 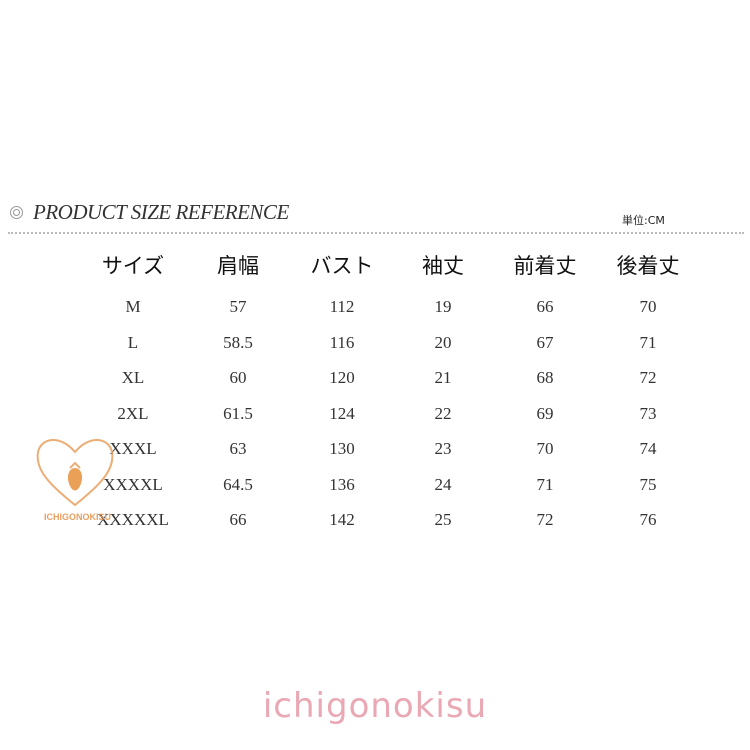 What do you see at coordinates (342, 484) in the screenshot?
I see `table-cell: 136` at bounding box center [342, 484].